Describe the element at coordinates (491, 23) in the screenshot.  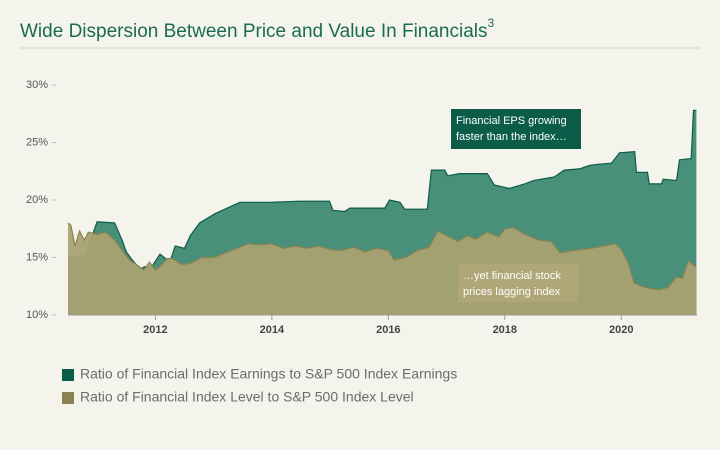
I see `title-superscript: 3` at that location.